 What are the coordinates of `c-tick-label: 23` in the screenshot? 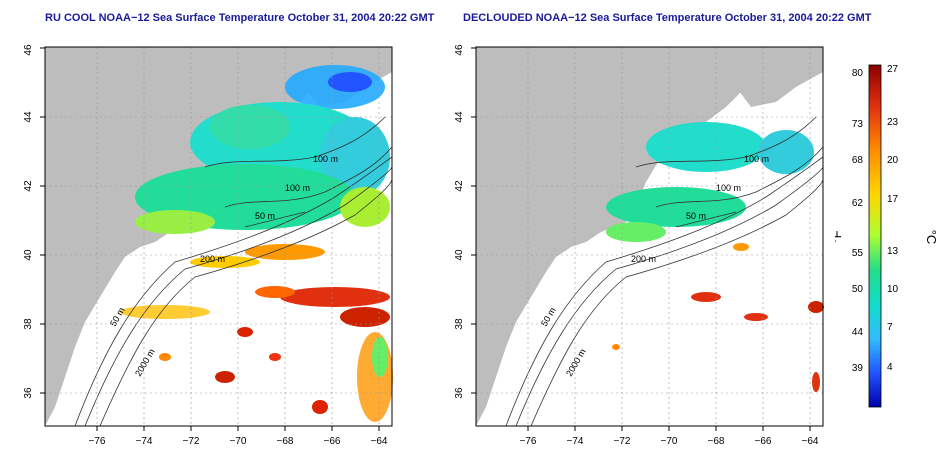 It's located at (893, 122).